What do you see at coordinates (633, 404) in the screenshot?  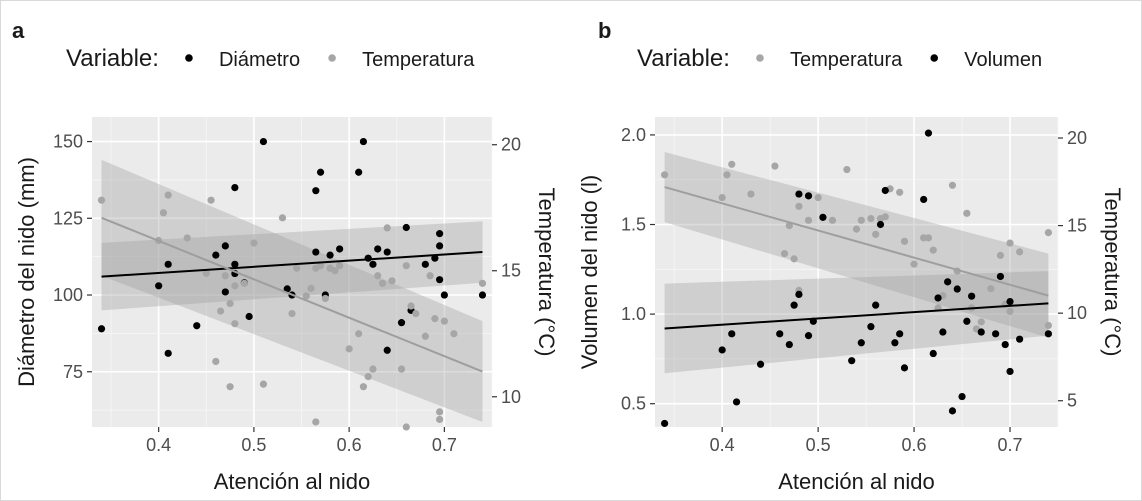 I see `y-tick-label: 0.5` at bounding box center [633, 404].